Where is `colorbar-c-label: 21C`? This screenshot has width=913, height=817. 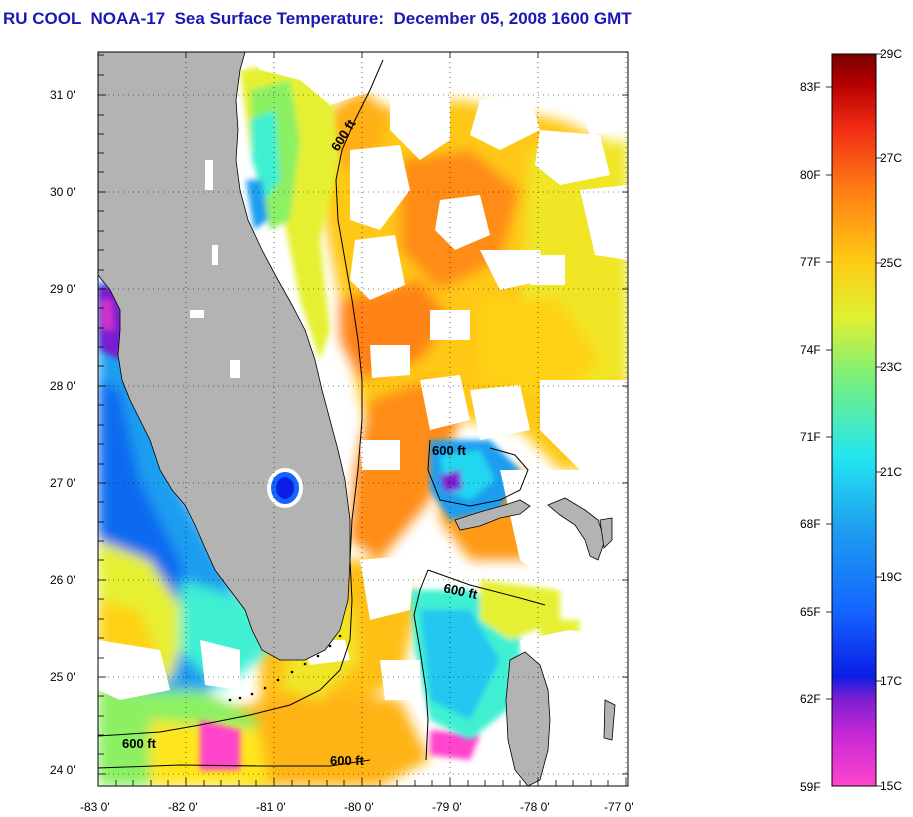
colorbar-c-label: 21C is located at coordinates (891, 472).